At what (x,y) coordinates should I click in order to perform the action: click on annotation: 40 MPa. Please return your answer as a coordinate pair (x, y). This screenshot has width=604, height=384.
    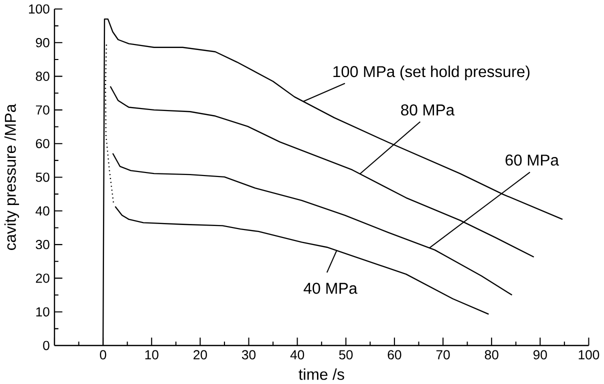
    Looking at the image, I should click on (331, 288).